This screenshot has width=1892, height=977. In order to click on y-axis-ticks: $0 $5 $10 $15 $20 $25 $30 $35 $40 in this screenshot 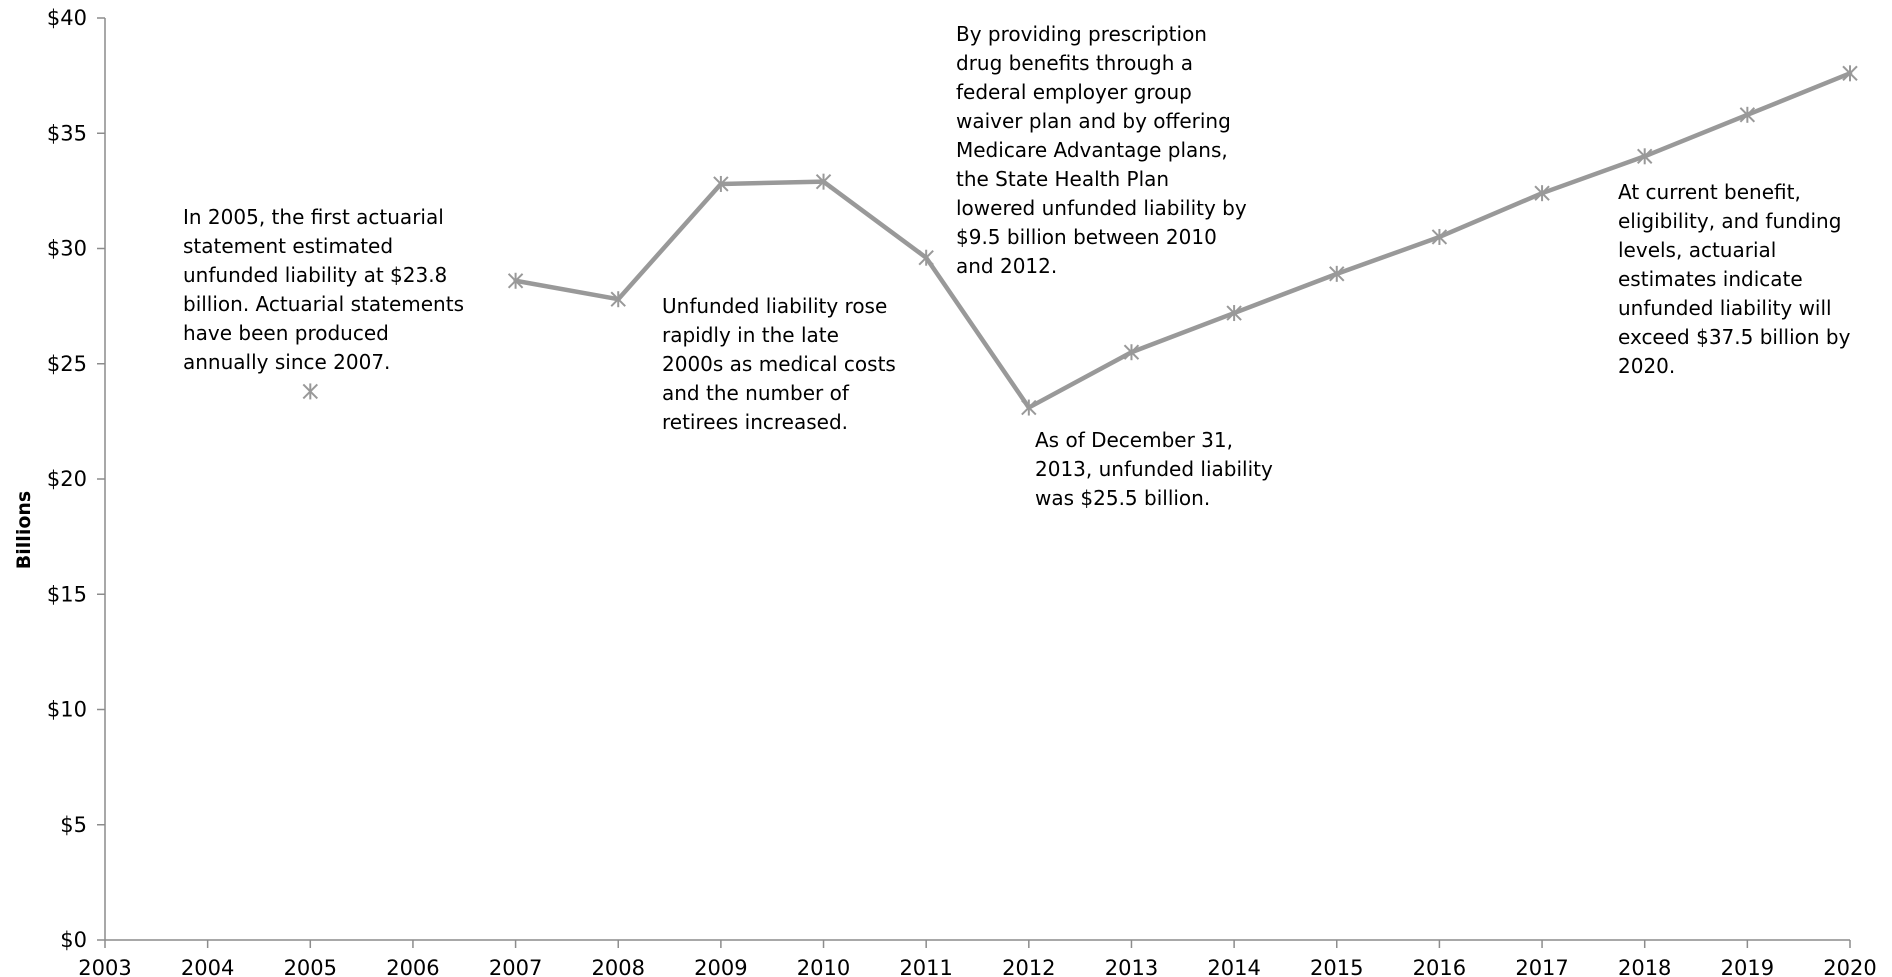, I will do `click(76, 479)`.